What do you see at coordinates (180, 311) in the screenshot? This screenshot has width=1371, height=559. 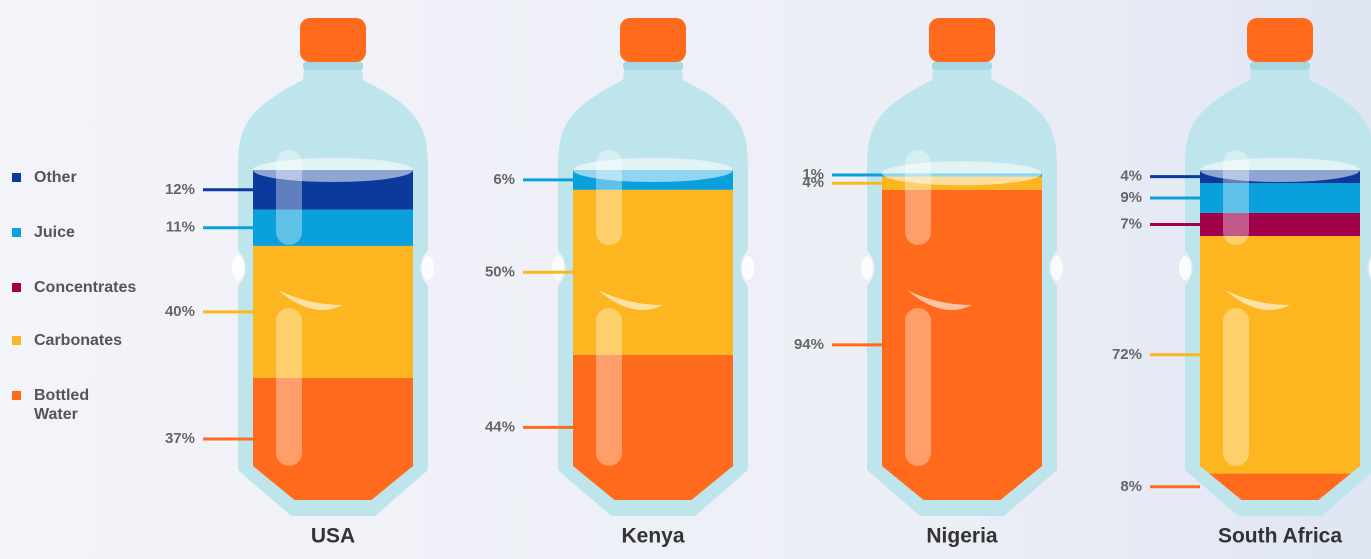 I see `value-label: 40%` at bounding box center [180, 311].